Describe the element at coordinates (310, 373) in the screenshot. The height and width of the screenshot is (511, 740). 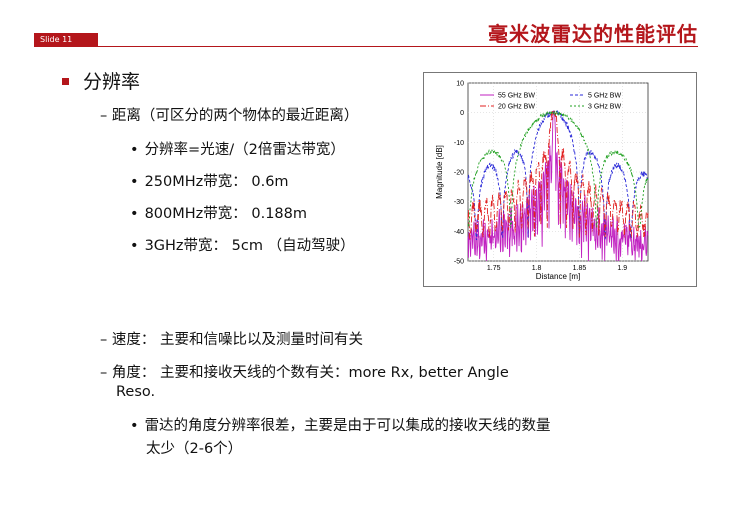
I see `angle-text: 角度： 主要和接收天线的个数有关：more Rx, better Angle` at that location.